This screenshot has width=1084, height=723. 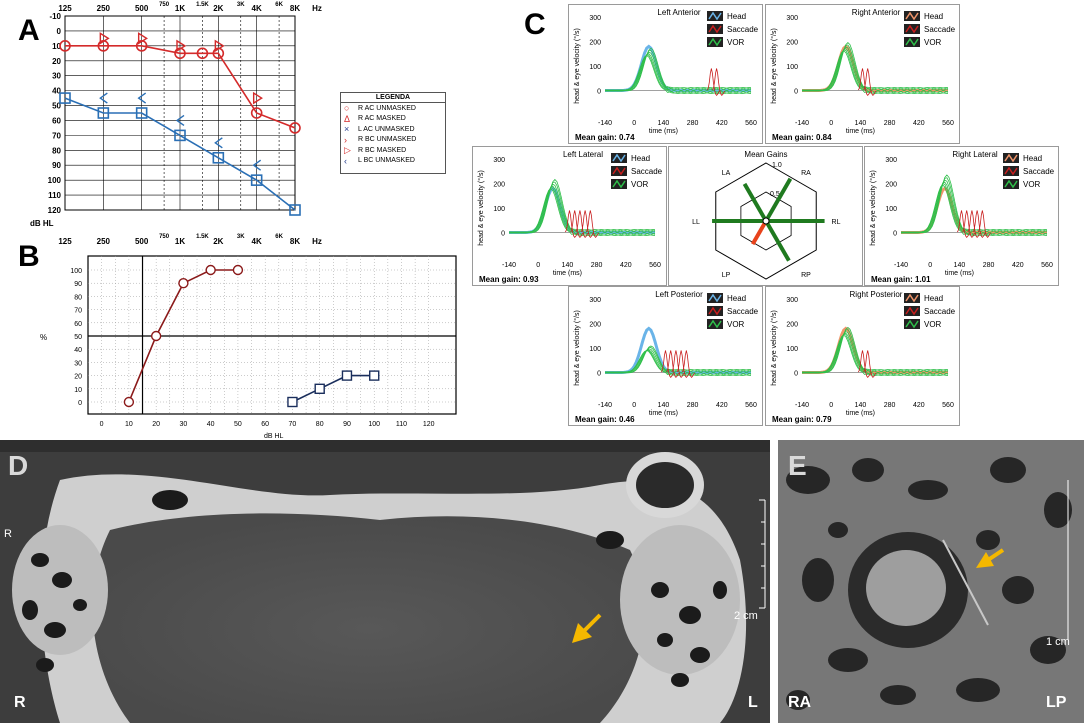 I want to click on ct-axial-small-label: R, so click(x=8, y=534).